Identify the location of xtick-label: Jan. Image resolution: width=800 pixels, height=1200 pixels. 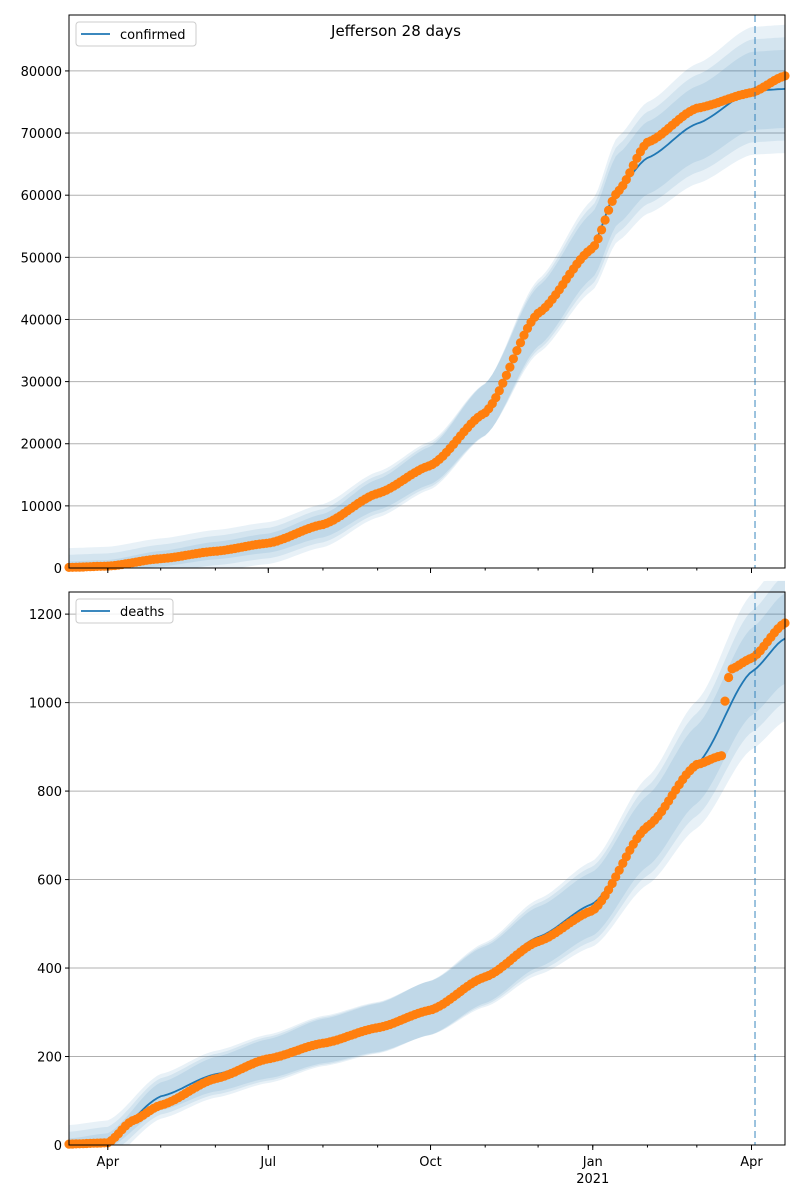
(592, 1162).